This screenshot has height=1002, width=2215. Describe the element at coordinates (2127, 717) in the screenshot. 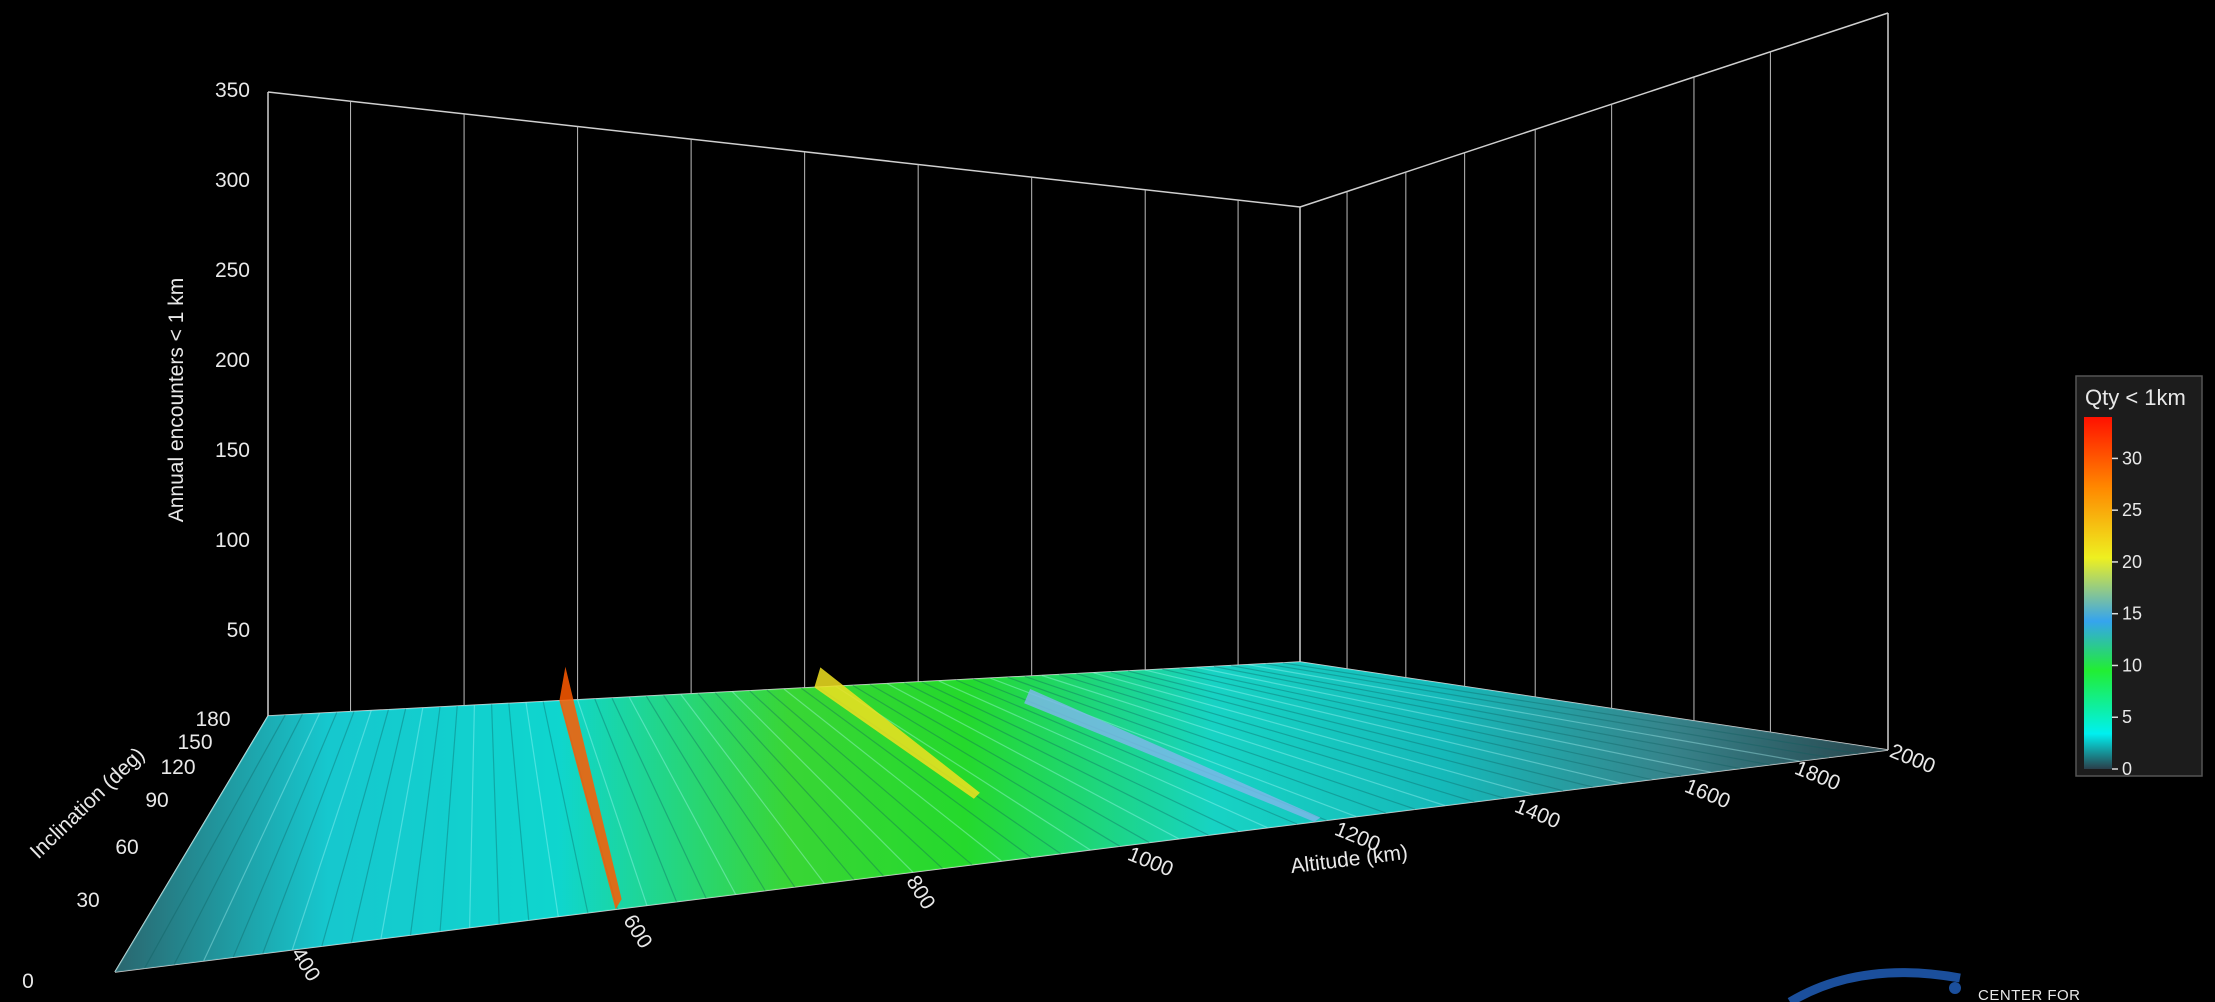

I see `colorbar-tick-label: 5` at that location.